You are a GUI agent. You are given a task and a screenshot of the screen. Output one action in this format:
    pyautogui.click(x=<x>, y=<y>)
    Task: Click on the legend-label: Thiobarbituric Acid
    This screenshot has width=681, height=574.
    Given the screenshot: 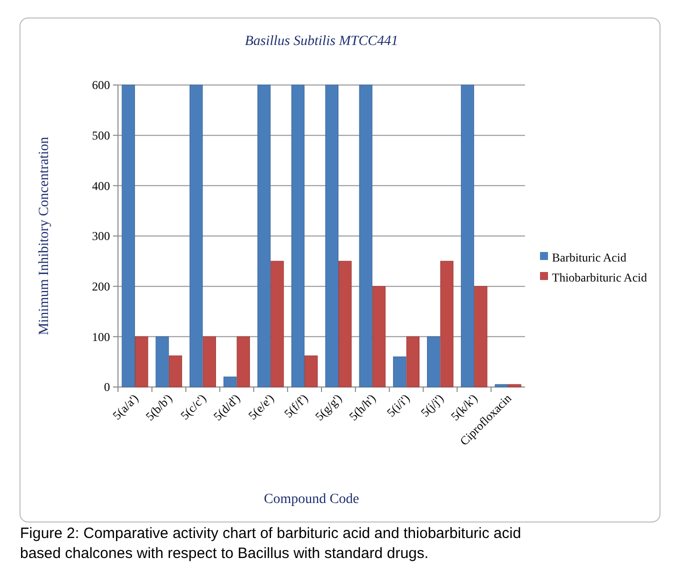 What is the action you would take?
    pyautogui.click(x=599, y=277)
    